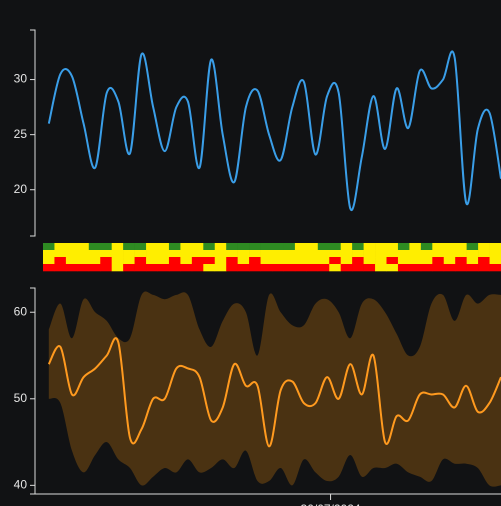 The image size is (501, 506). What do you see at coordinates (21, 485) in the screenshot?
I see `y-tick-label: 40` at bounding box center [21, 485].